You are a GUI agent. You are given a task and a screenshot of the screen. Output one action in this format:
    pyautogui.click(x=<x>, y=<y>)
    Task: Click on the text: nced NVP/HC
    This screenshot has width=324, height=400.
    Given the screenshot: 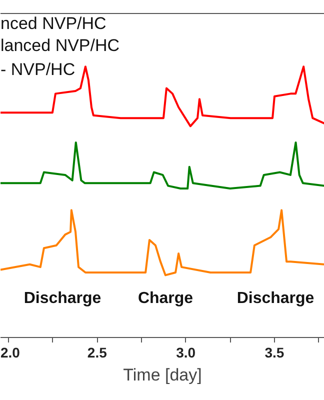 What is the action you would take?
    pyautogui.click(x=53, y=23)
    